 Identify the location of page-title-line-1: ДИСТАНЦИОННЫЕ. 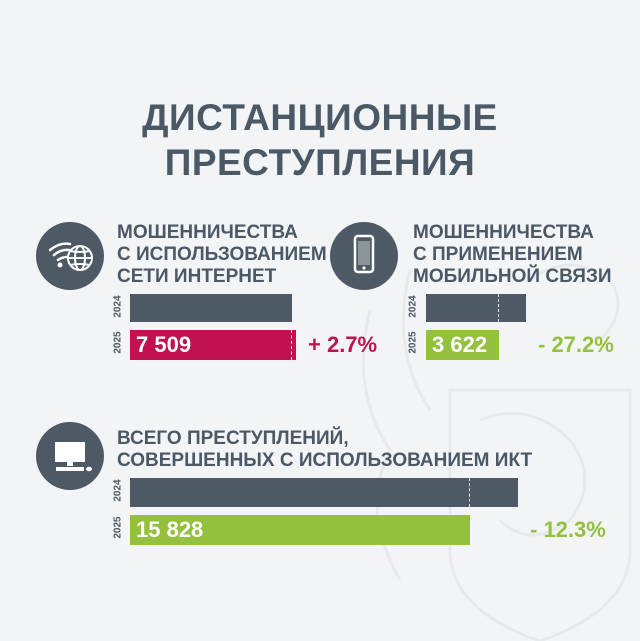
(320, 117).